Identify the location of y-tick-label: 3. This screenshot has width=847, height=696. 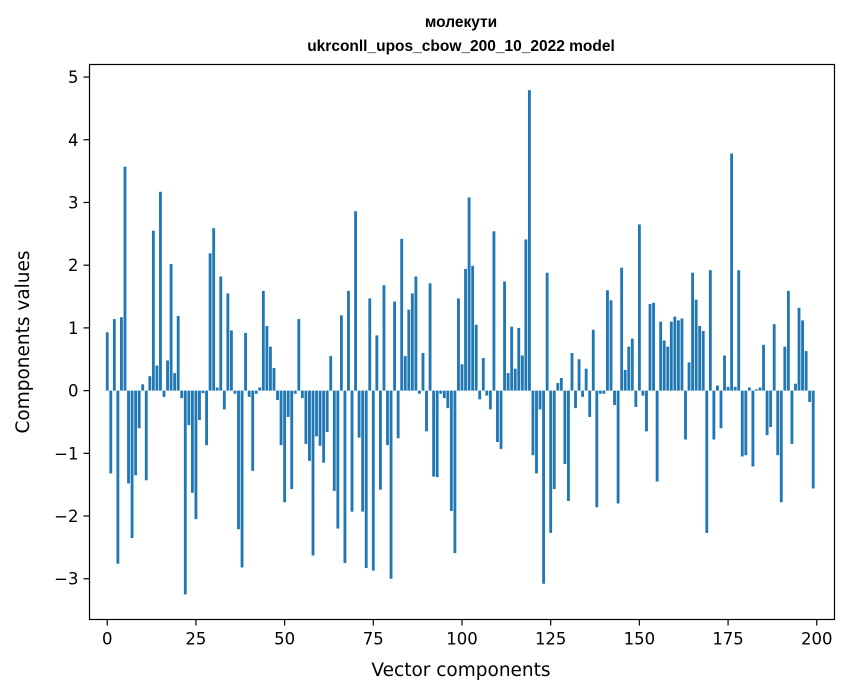
(73, 202).